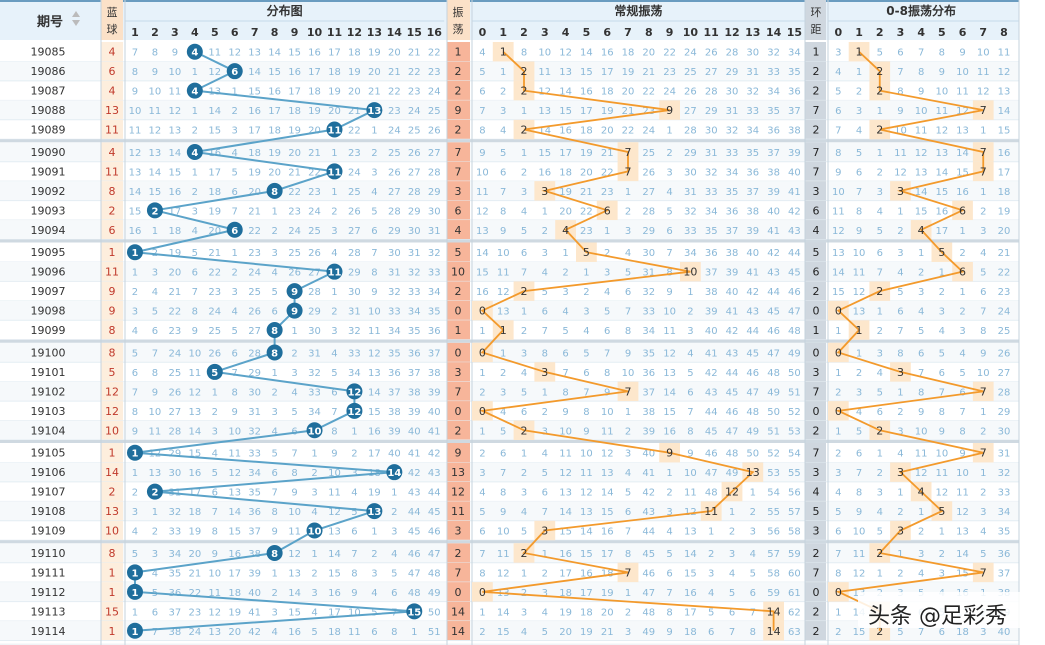 The height and width of the screenshot is (645, 1045). Describe the element at coordinates (921, 230) in the screenshot. I see `dist08-swing-label: 4` at that location.